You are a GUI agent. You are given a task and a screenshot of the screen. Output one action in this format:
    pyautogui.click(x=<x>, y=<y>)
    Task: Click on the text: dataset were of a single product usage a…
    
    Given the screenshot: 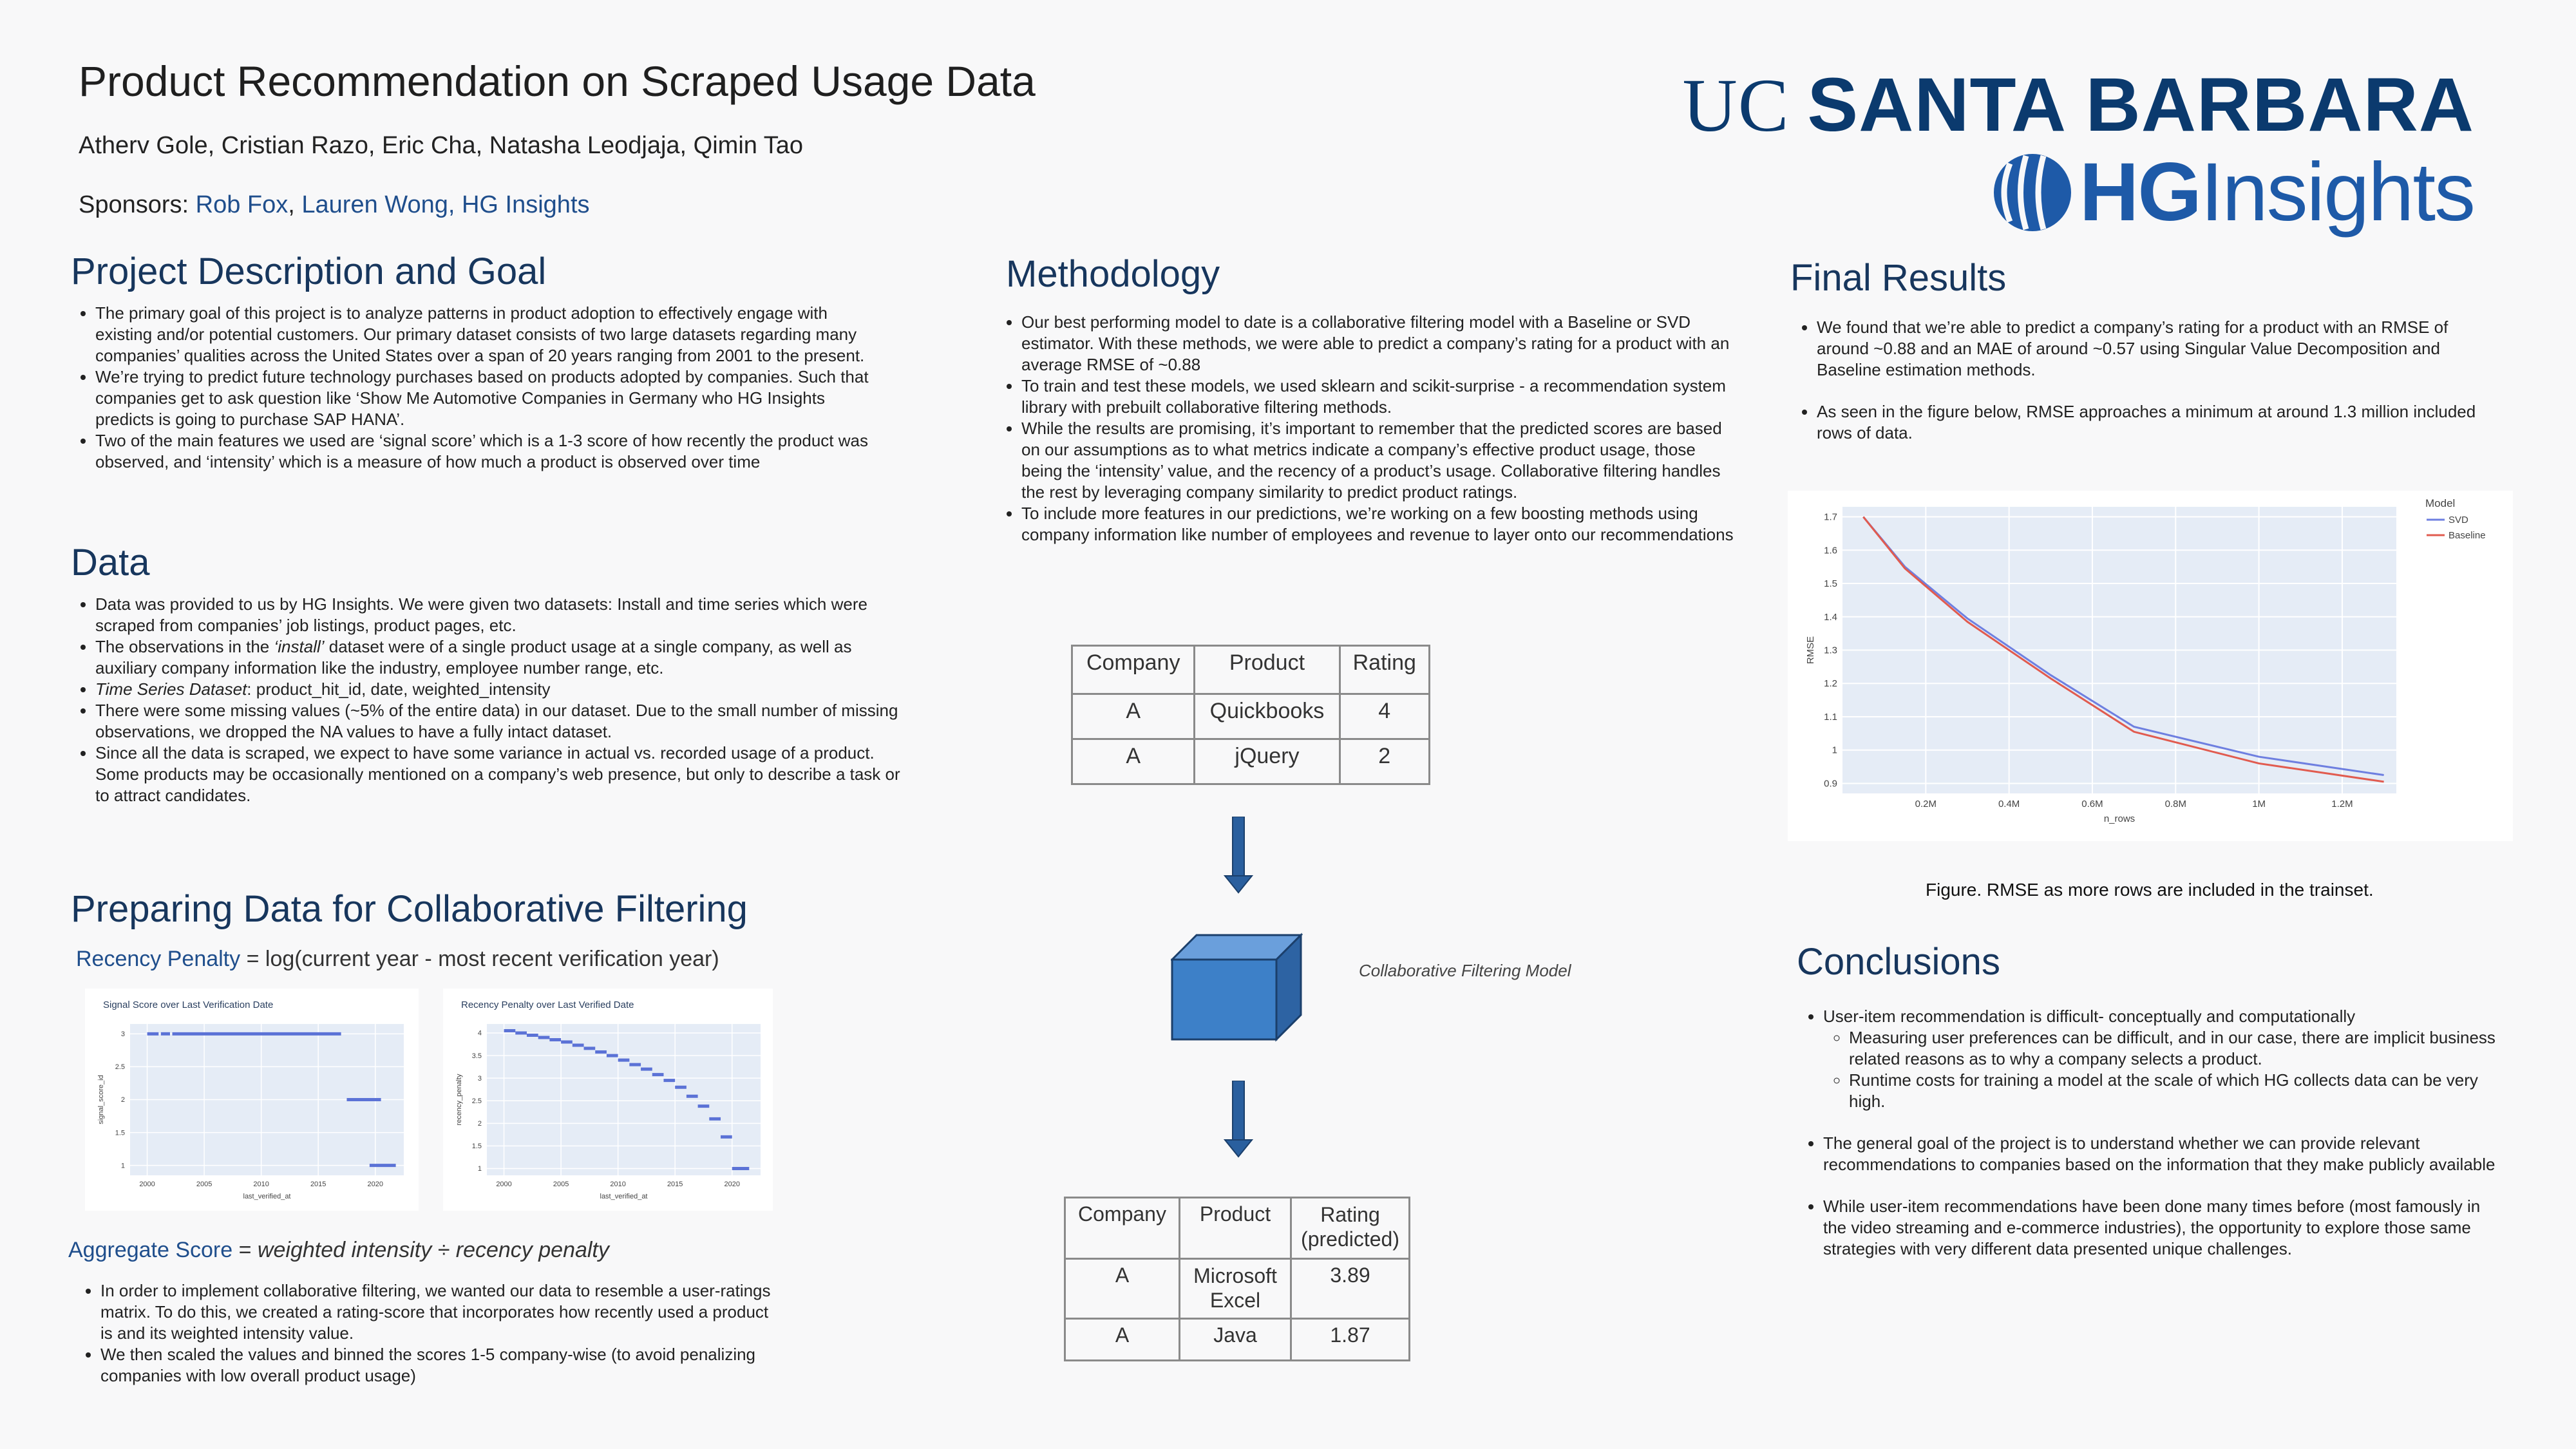 What is the action you would take?
    pyautogui.click(x=474, y=657)
    